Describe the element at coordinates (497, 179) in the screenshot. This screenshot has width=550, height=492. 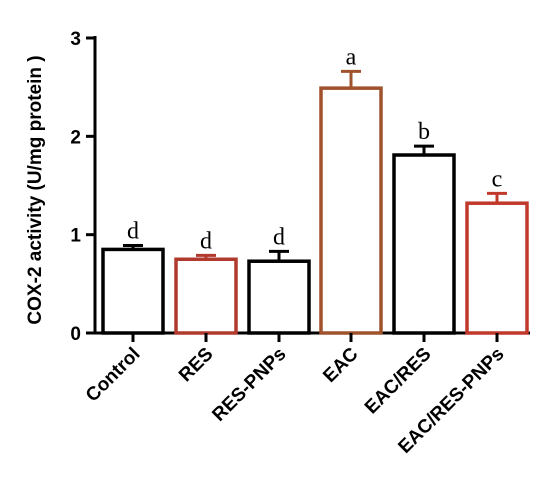
I see `significance-label: c` at that location.